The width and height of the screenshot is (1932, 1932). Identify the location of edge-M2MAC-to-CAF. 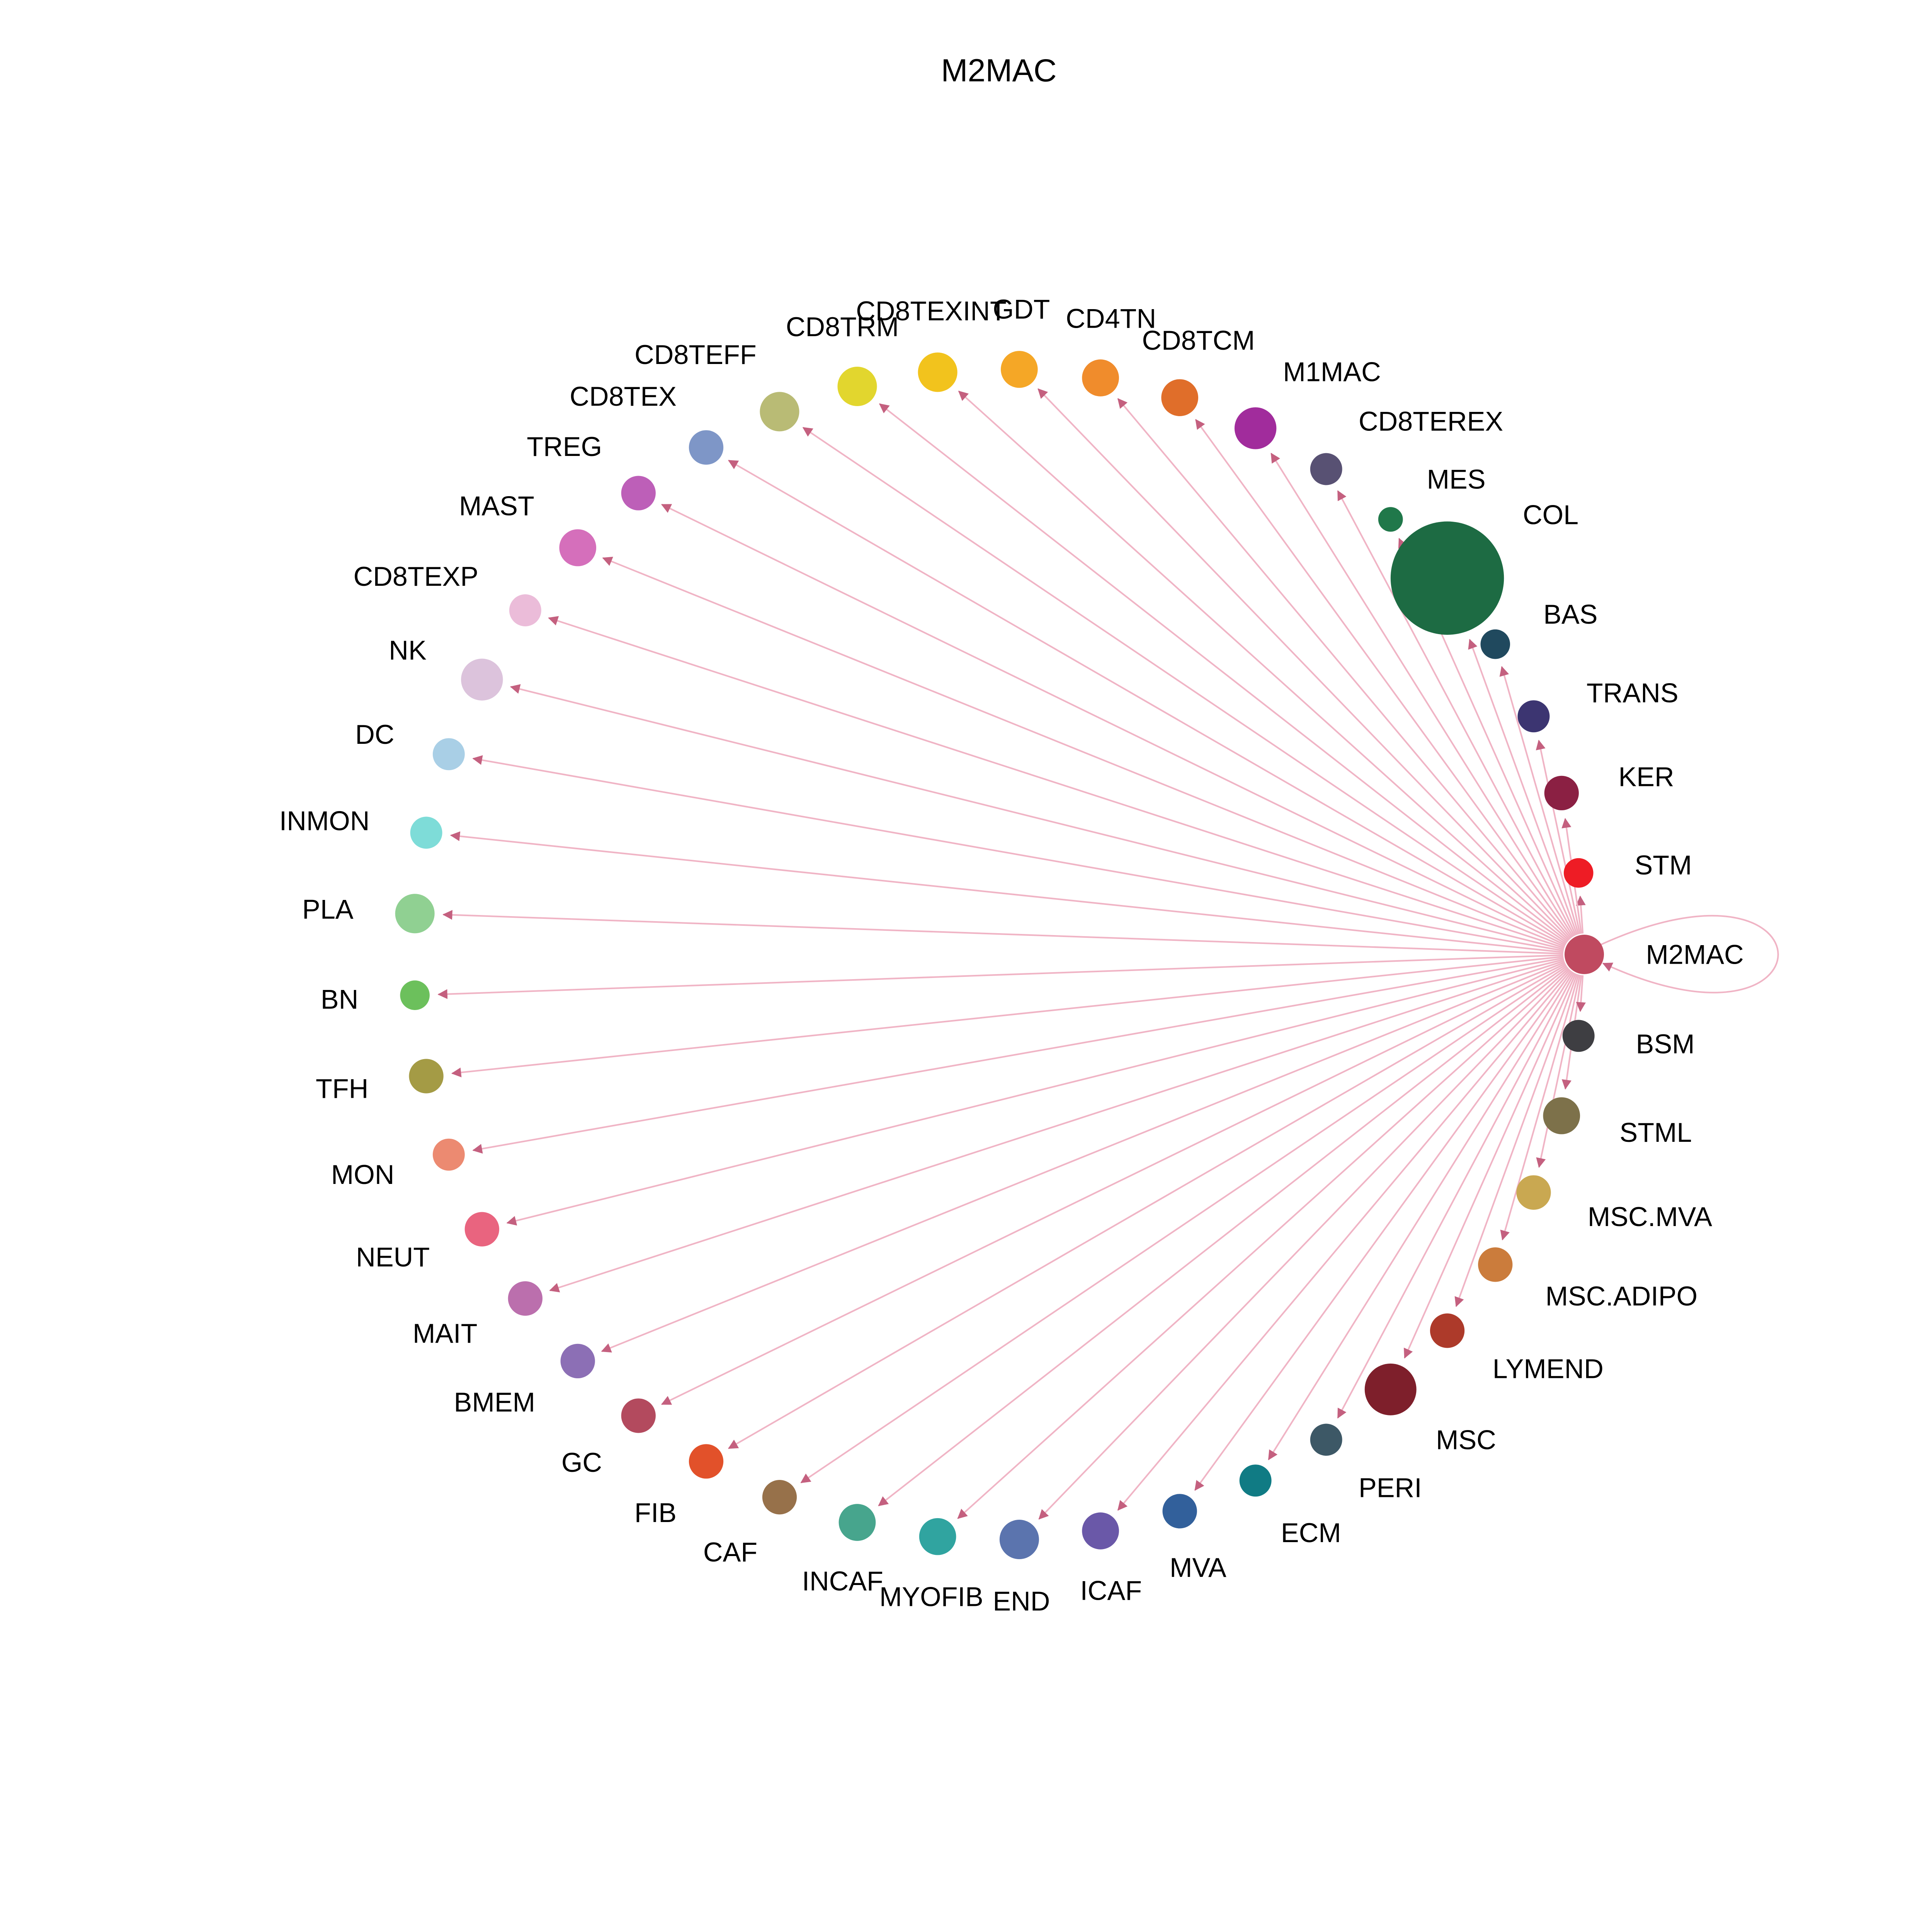
(1184, 1224).